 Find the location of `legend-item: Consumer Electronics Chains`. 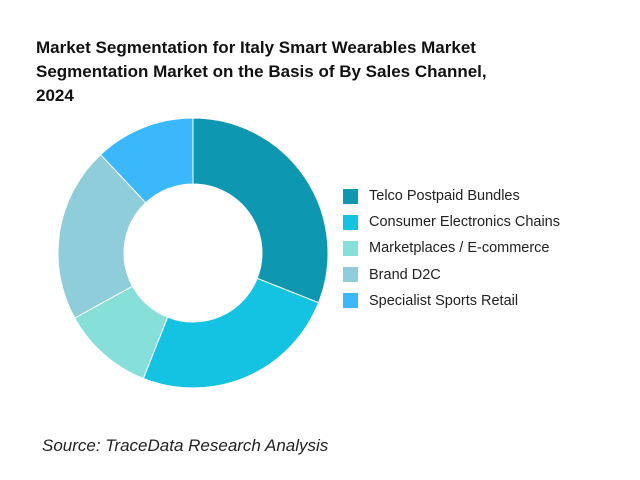

legend-item: Consumer Electronics Chains is located at coordinates (451, 222).